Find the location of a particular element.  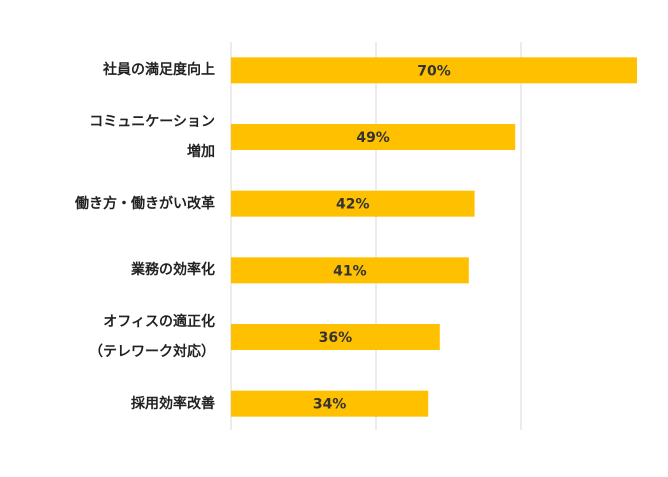

y-tick-label: オフィスの適正化 （テレワーク対応） is located at coordinates (152, 337).